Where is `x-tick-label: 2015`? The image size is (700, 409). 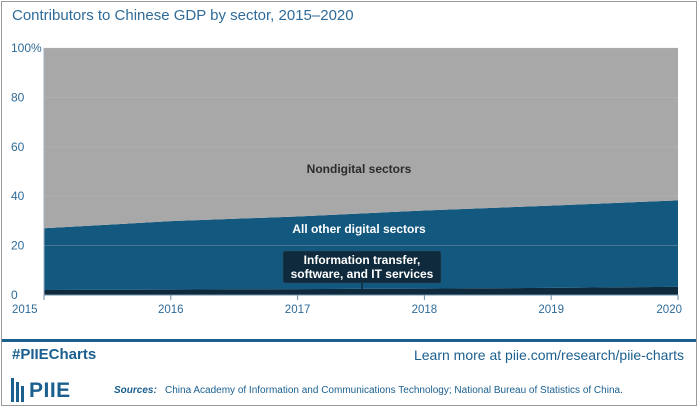 x-tick-label: 2015 is located at coordinates (25, 310).